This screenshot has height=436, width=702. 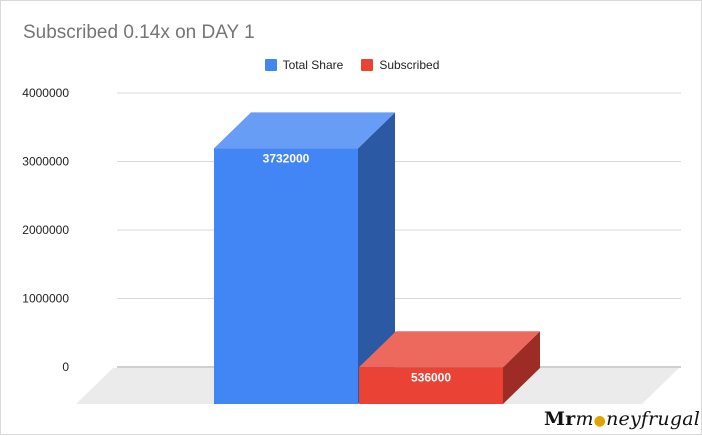 I want to click on watermark-part-1: Mr, so click(x=560, y=419).